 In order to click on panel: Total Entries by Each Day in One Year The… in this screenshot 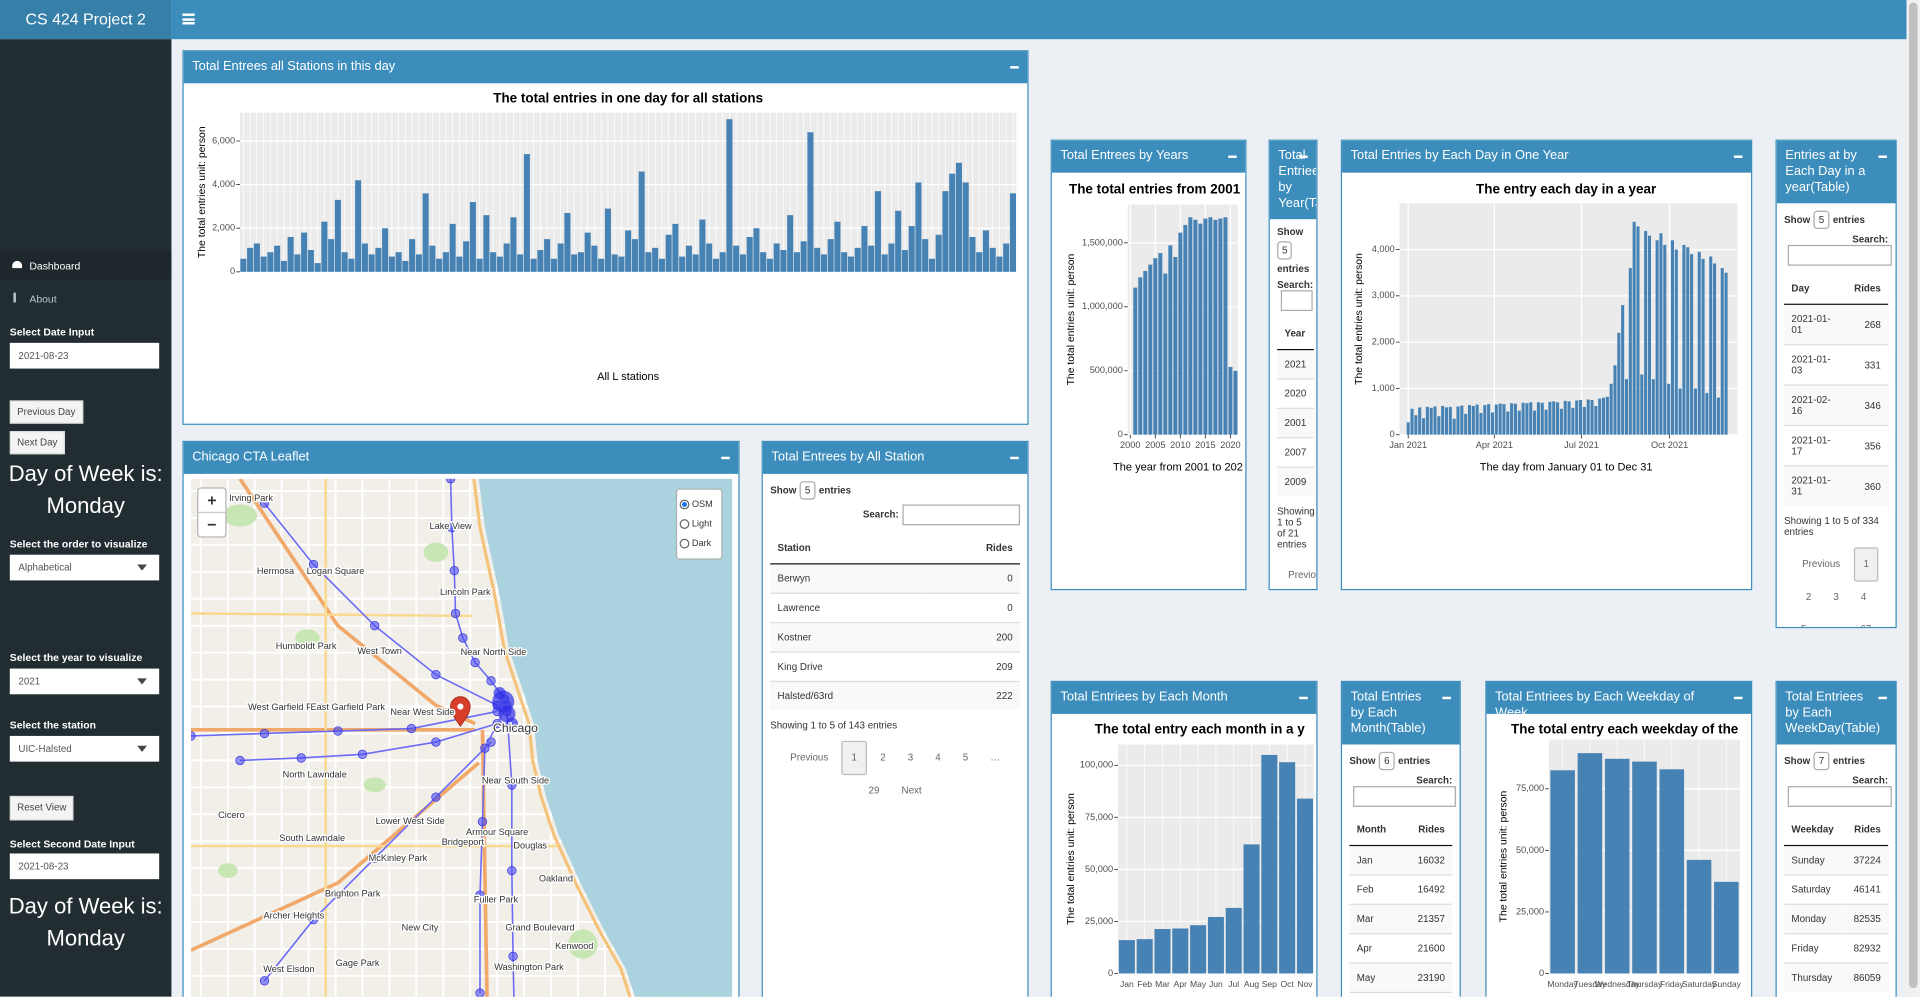, I will do `click(1546, 365)`.